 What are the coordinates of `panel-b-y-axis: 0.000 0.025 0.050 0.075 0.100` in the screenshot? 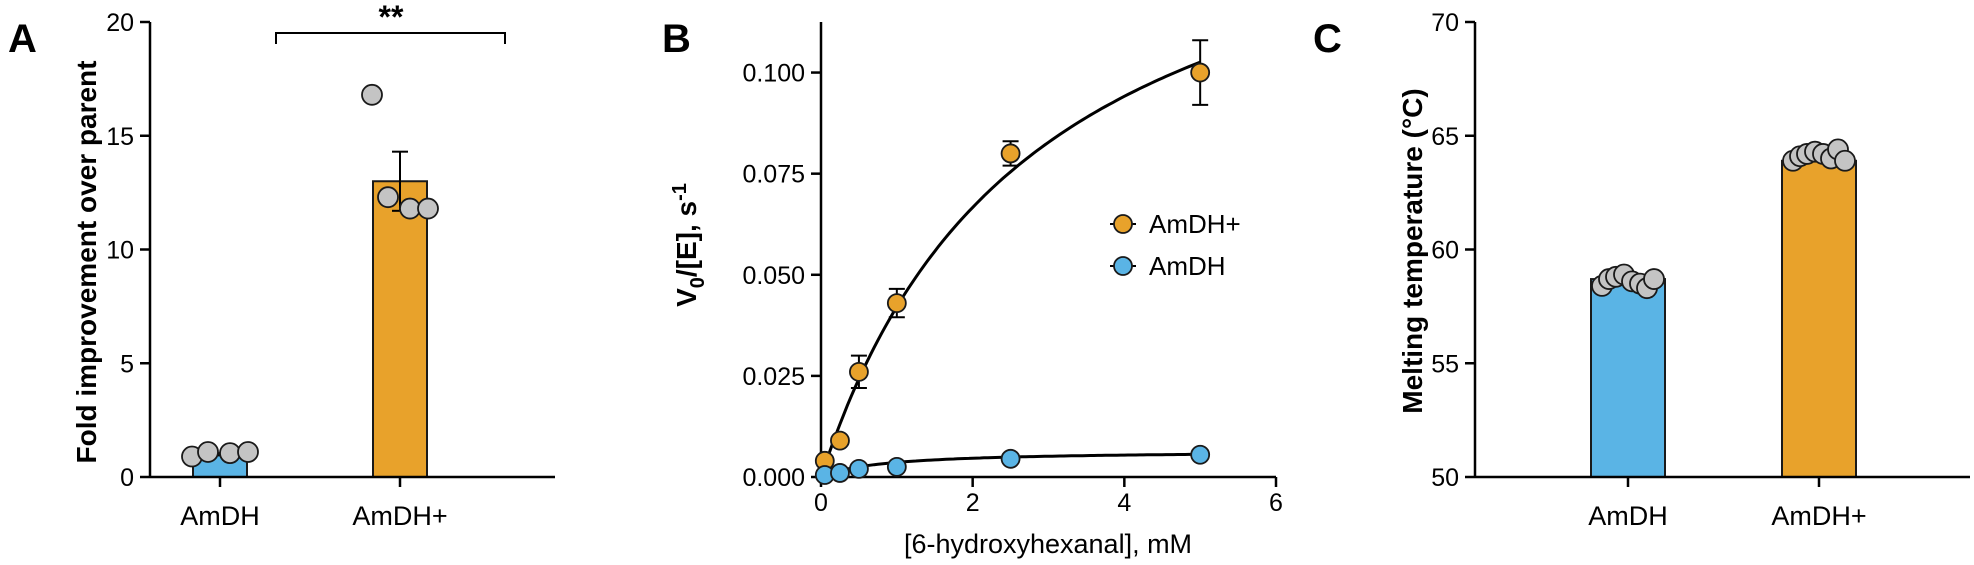 It's located at (781, 276).